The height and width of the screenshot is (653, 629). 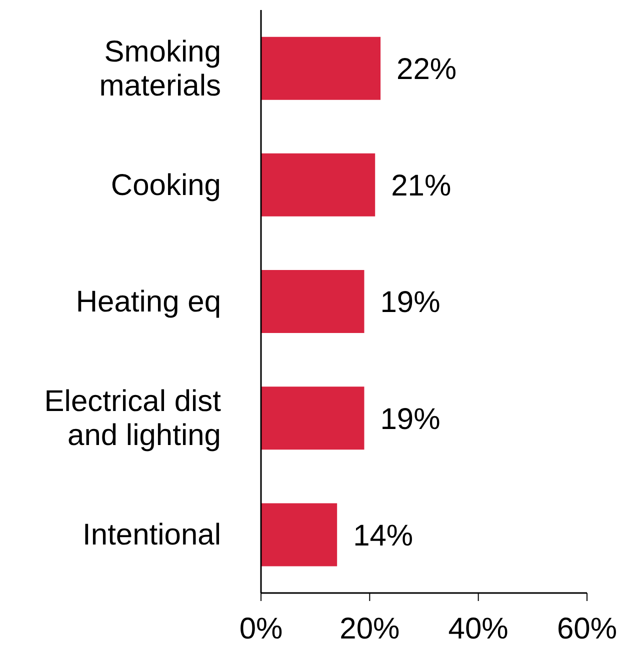 What do you see at coordinates (165, 185) in the screenshot?
I see `y-tick-label: Cooking` at bounding box center [165, 185].